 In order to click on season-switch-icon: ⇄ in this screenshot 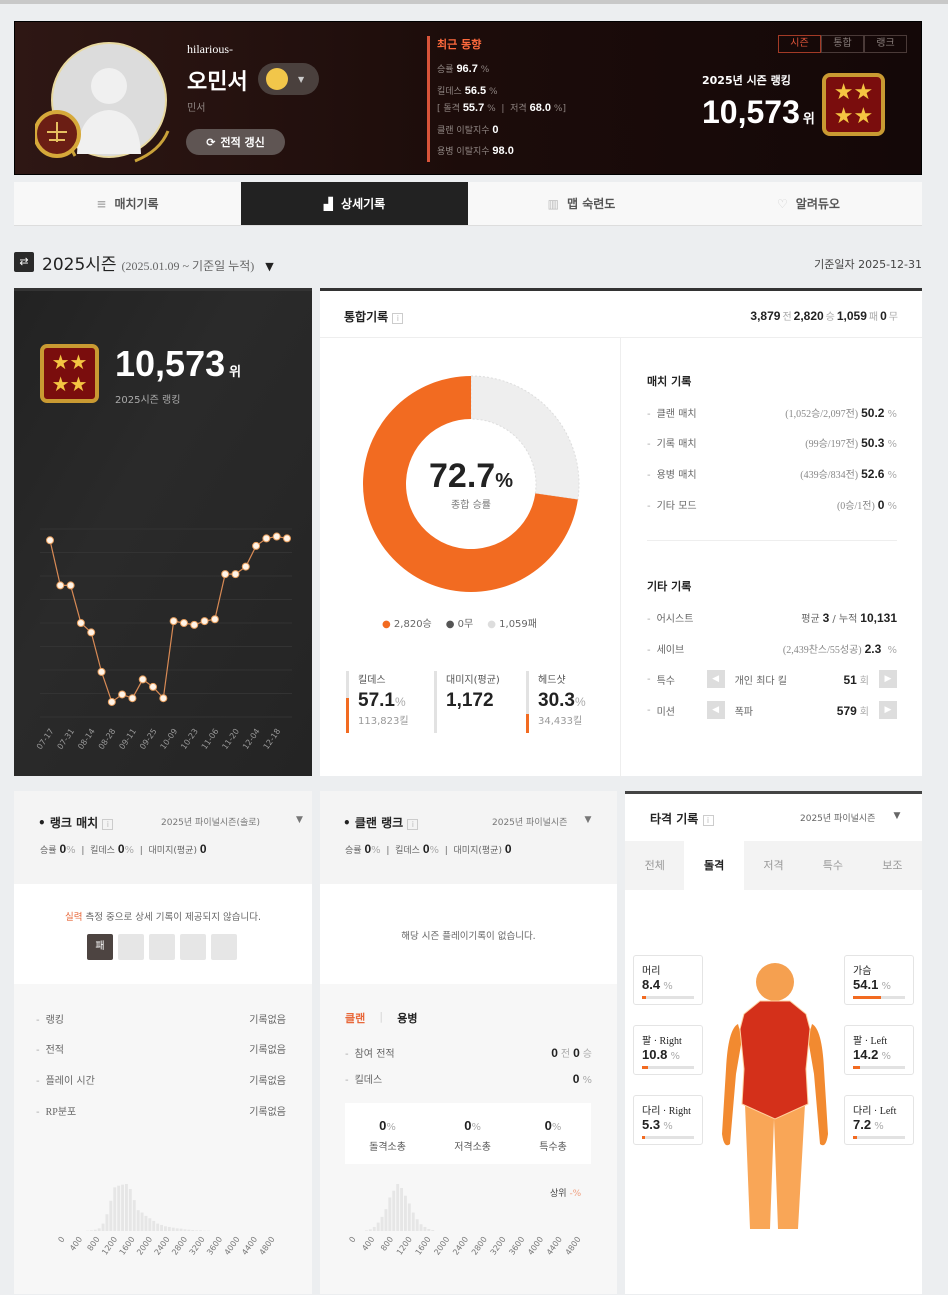, I will do `click(24, 262)`.